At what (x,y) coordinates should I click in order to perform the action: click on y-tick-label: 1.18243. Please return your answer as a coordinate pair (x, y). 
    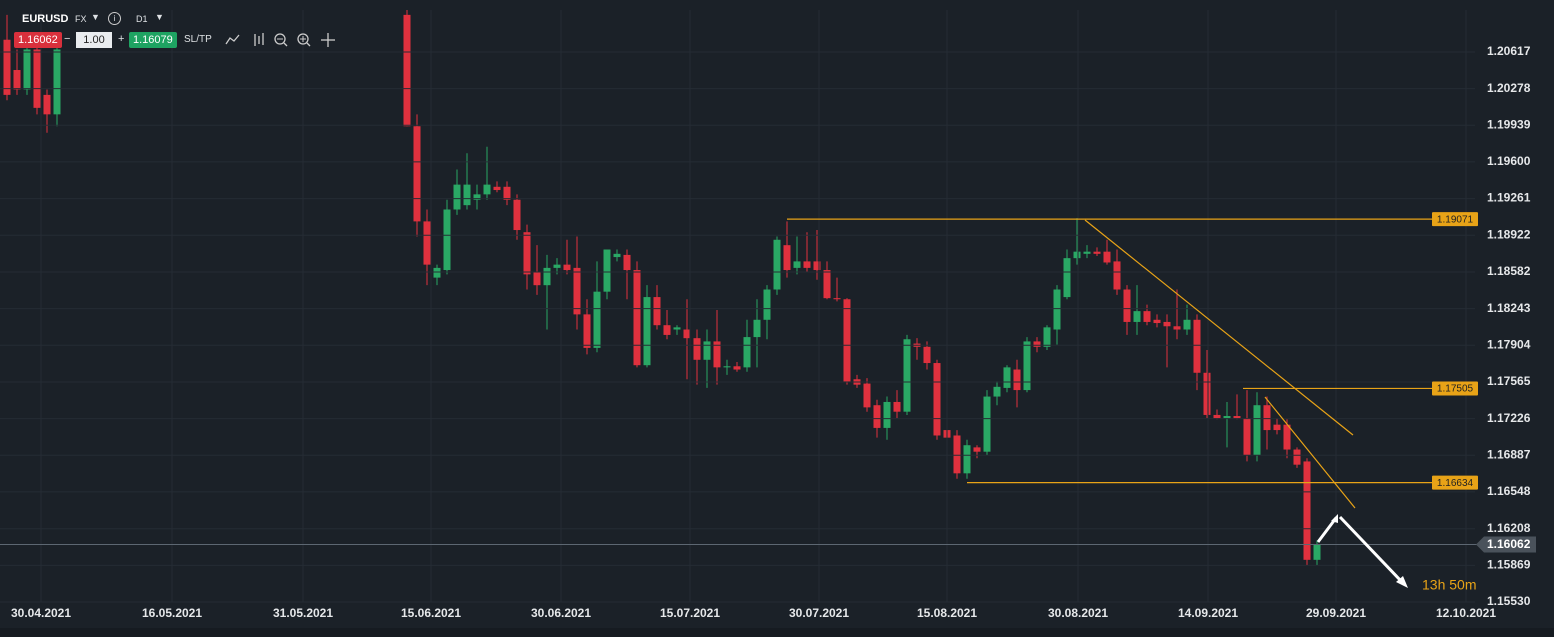
    Looking at the image, I should click on (1509, 308).